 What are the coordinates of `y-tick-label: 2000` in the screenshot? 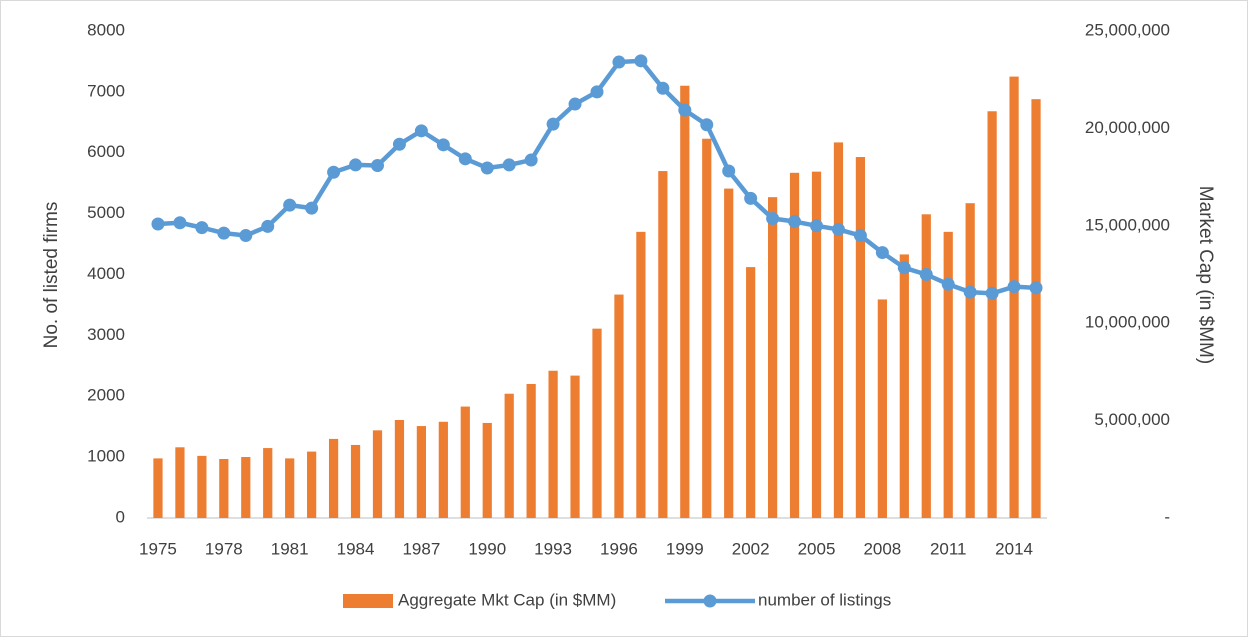 It's located at (106, 395).